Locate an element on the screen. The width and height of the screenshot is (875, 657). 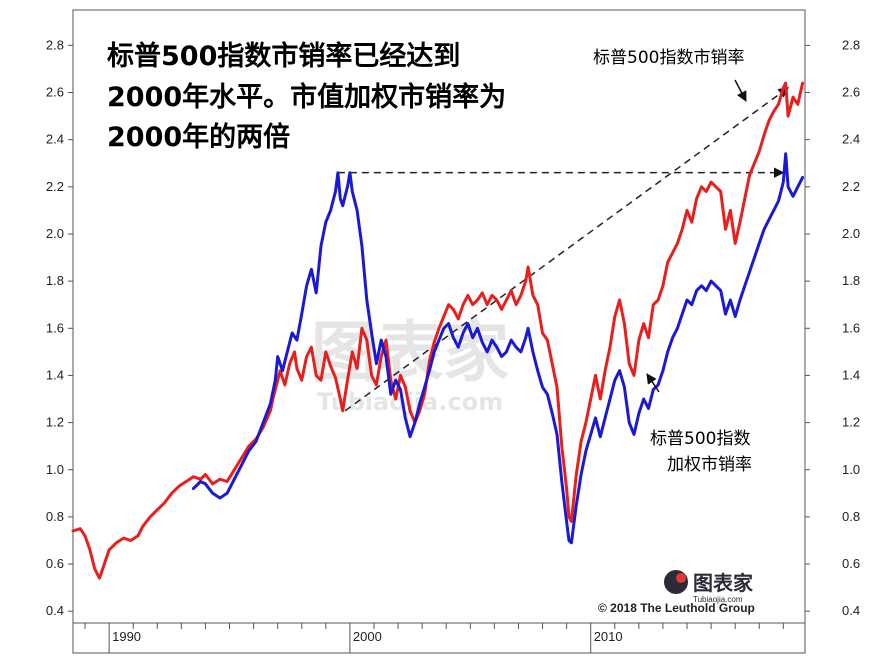
y-tick-label-left: 1.6 is located at coordinates (55, 327).